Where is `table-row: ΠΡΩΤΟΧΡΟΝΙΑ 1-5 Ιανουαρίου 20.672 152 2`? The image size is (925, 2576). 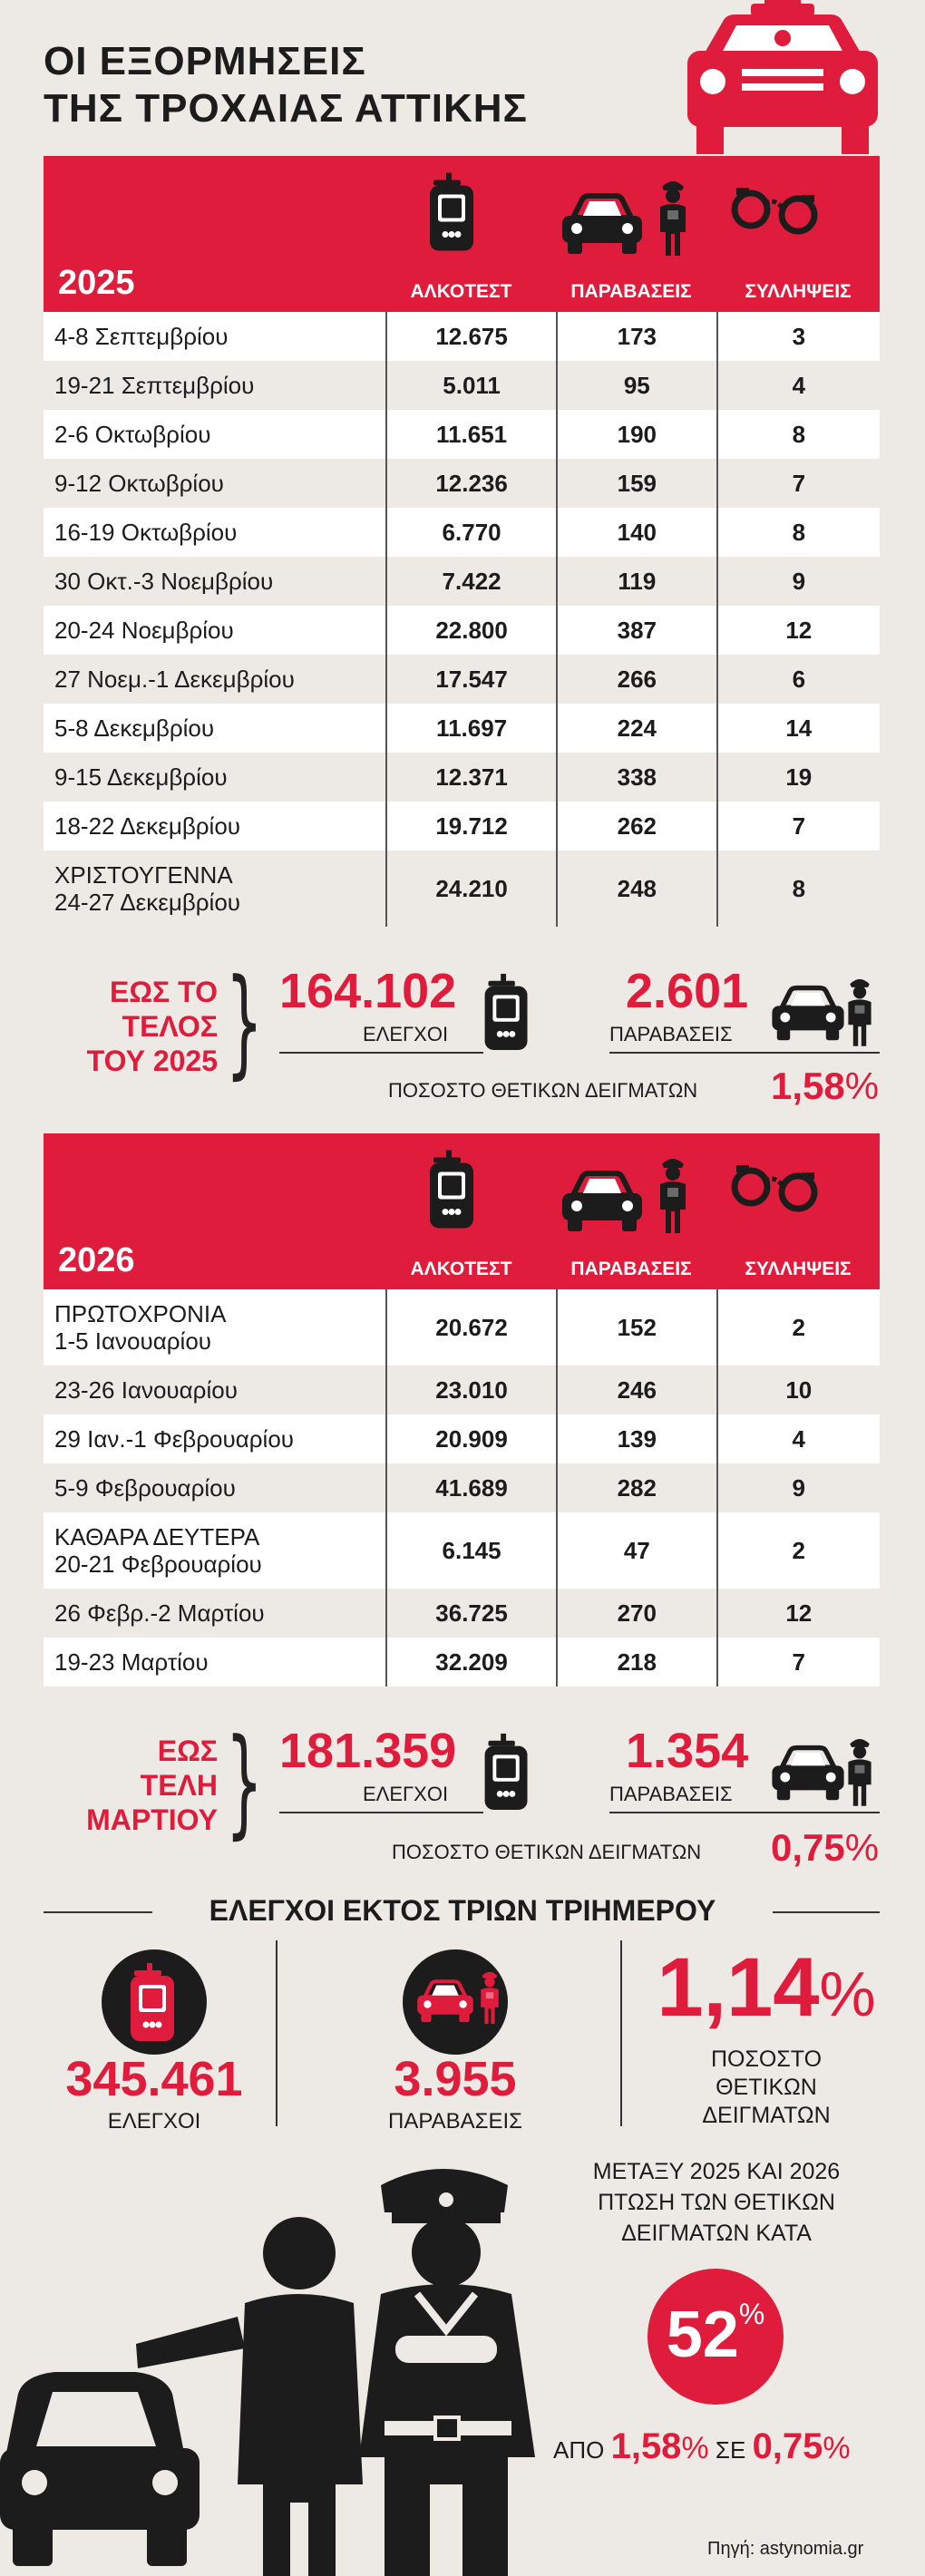 table-row: ΠΡΩΤΟΧΡΟΝΙΑ 1-5 Ιανουαρίου 20.672 152 2 is located at coordinates (462, 1327).